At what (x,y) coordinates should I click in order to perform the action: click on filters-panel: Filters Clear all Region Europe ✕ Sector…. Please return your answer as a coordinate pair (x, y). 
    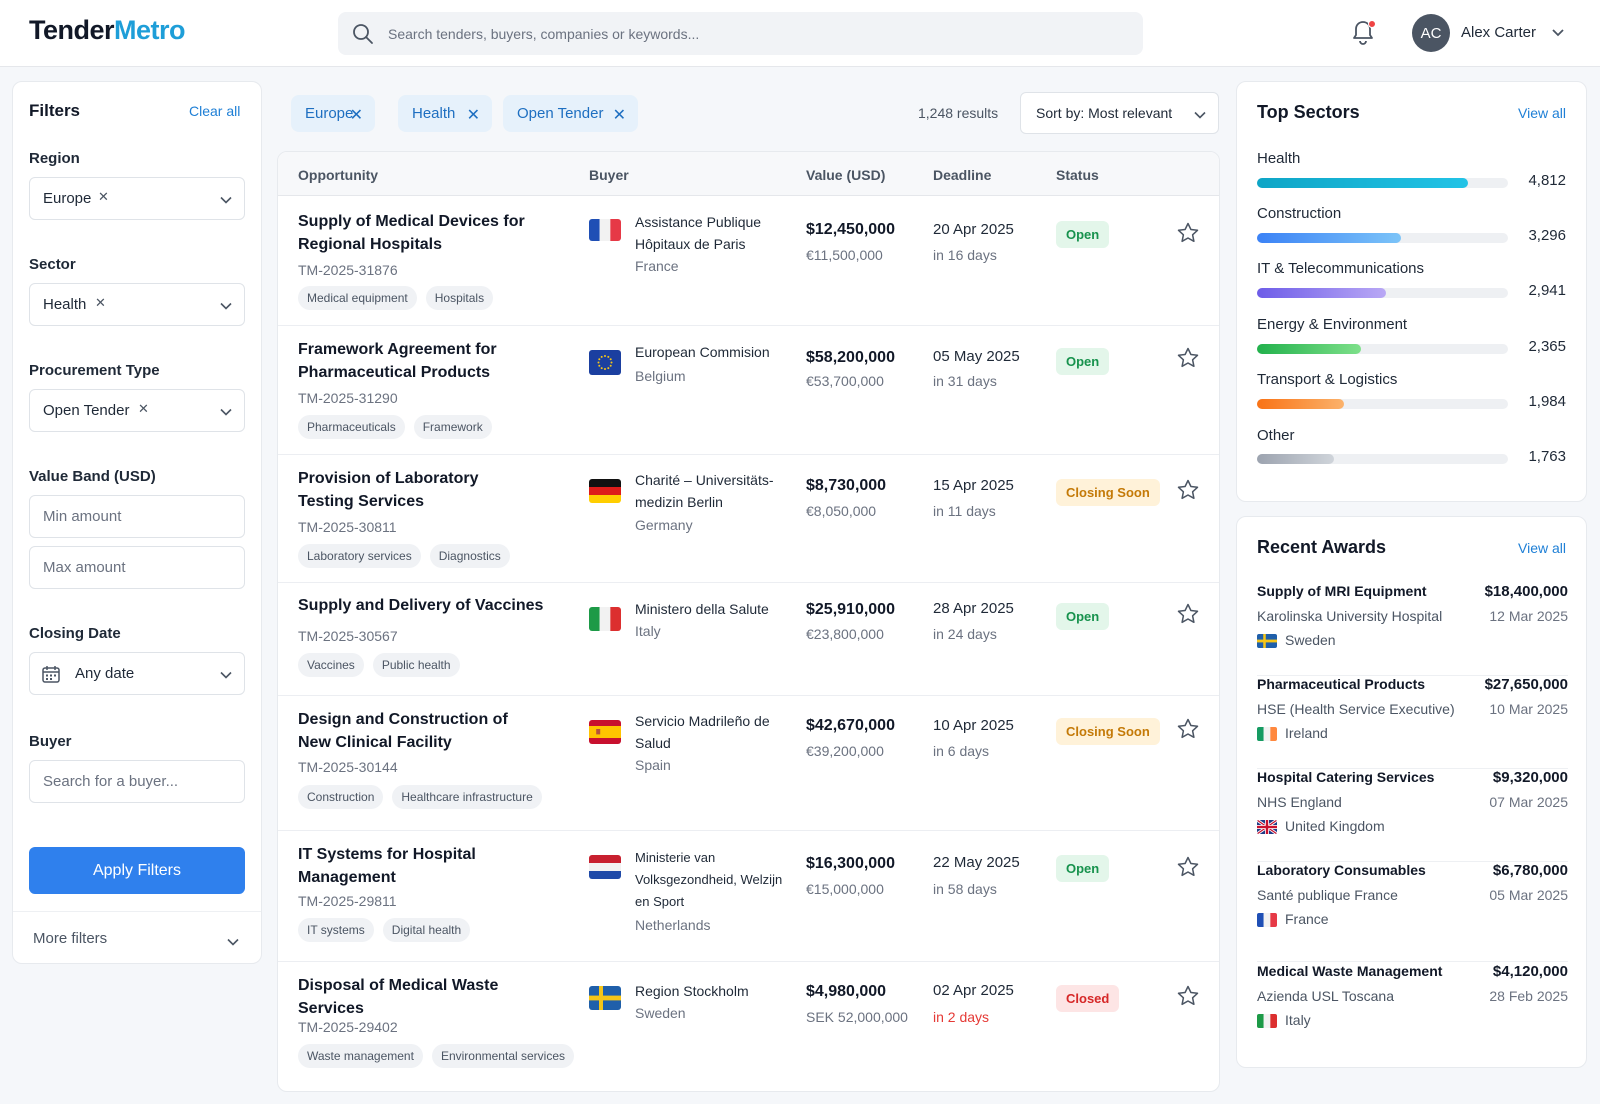
    Looking at the image, I should click on (137, 522).